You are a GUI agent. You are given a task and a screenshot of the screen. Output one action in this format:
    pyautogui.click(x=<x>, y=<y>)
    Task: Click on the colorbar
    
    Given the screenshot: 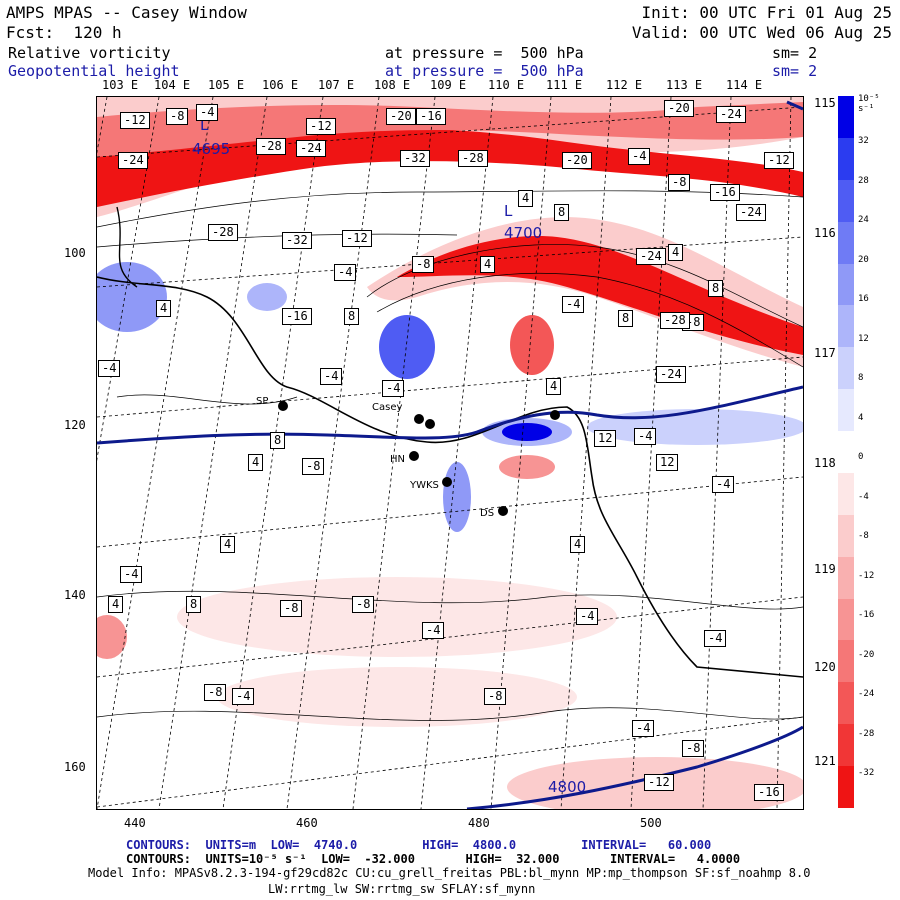 What is the action you would take?
    pyautogui.click(x=846, y=452)
    